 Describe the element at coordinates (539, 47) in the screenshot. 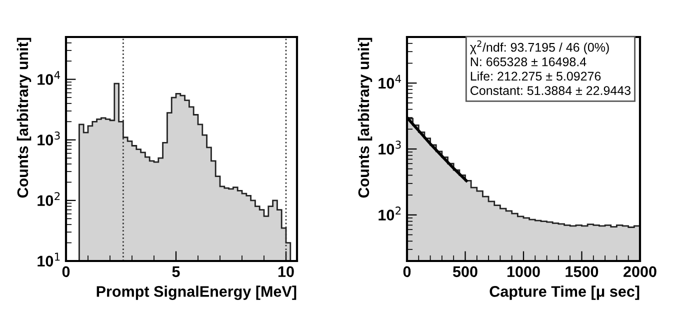

I see `annotation: χ$^{2}$/ndf: 93.7195 / 46 (0%)` at that location.